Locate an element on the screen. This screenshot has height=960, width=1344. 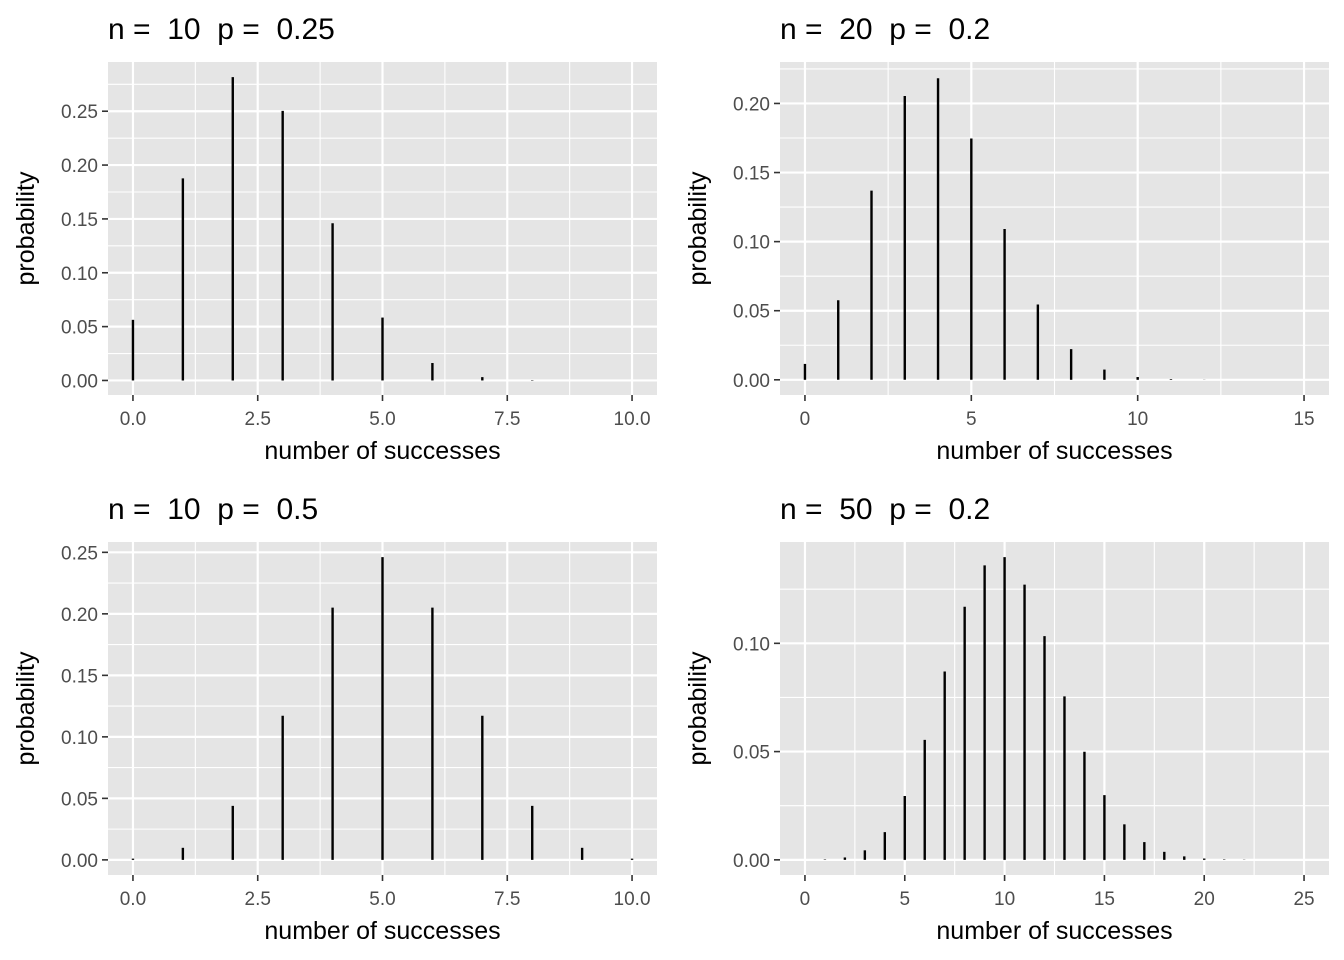
panel-title: n = 10 p = 0.25 is located at coordinates (221, 29).